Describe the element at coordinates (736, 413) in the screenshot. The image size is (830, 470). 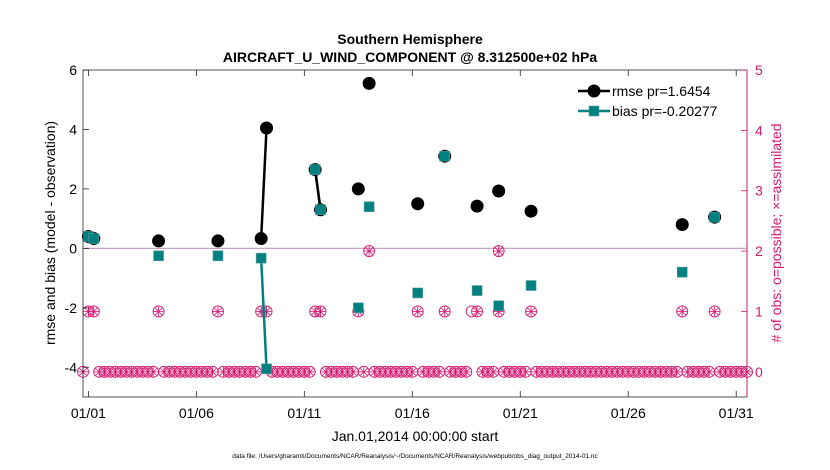
I see `x-tick-label: 01/31` at that location.